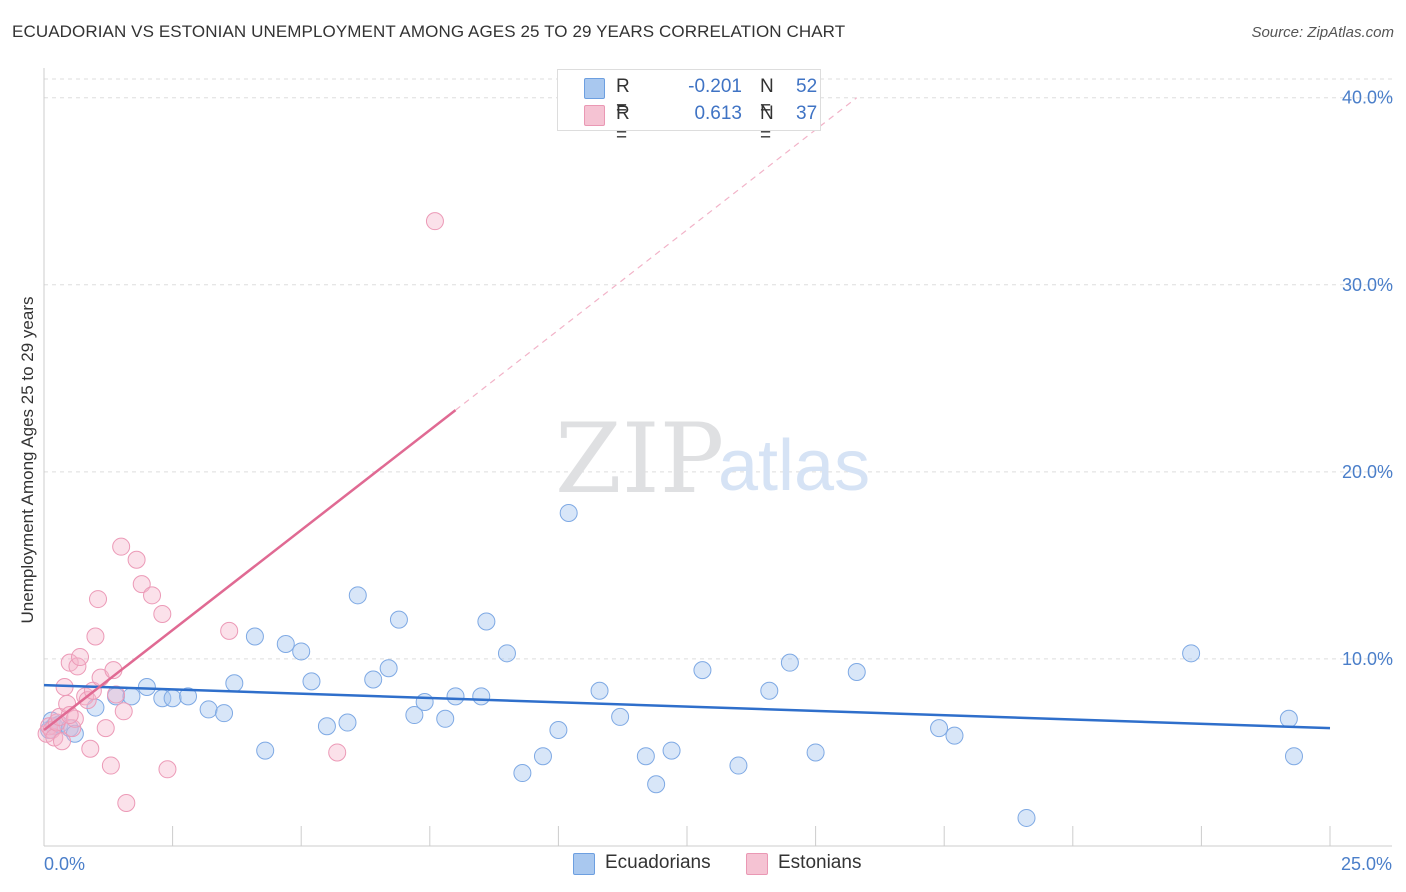 Image resolution: width=1406 pixels, height=892 pixels. Describe the element at coordinates (794, 466) in the screenshot. I see `watermark-atlas: atlas` at that location.